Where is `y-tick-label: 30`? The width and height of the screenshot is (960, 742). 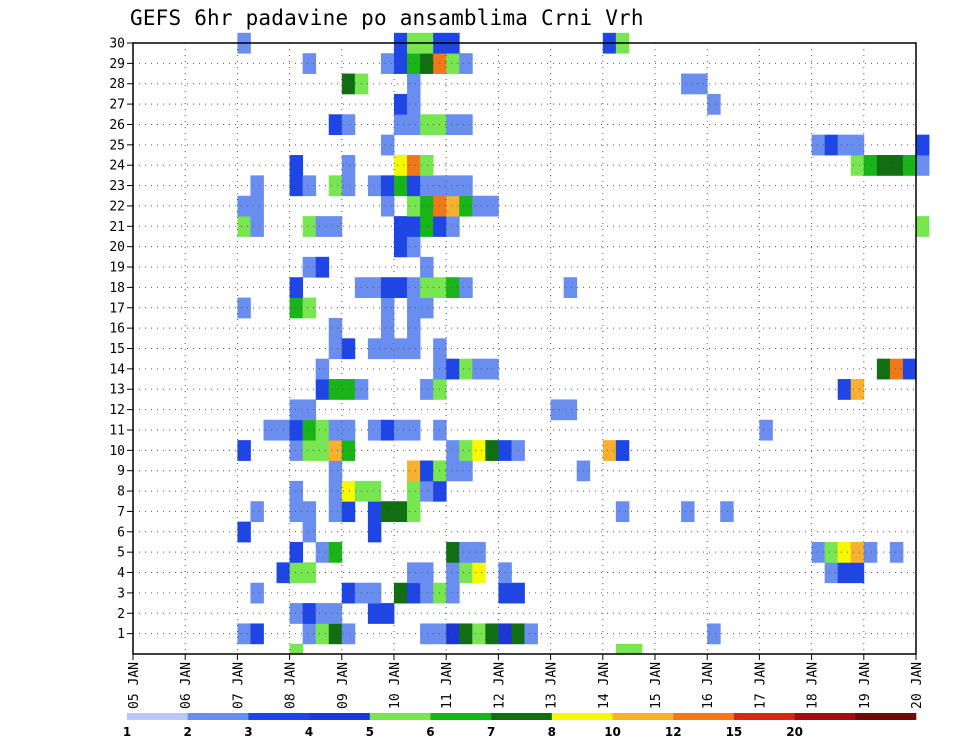
y-tick-label: 30 is located at coordinates (117, 44).